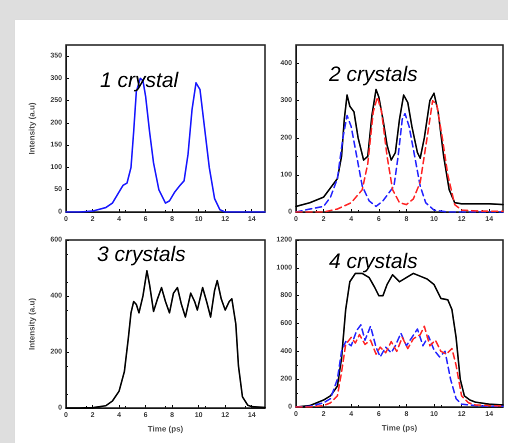 This screenshot has height=443, width=508. What do you see at coordinates (373, 74) in the screenshot?
I see `text: 2 crystals` at bounding box center [373, 74].